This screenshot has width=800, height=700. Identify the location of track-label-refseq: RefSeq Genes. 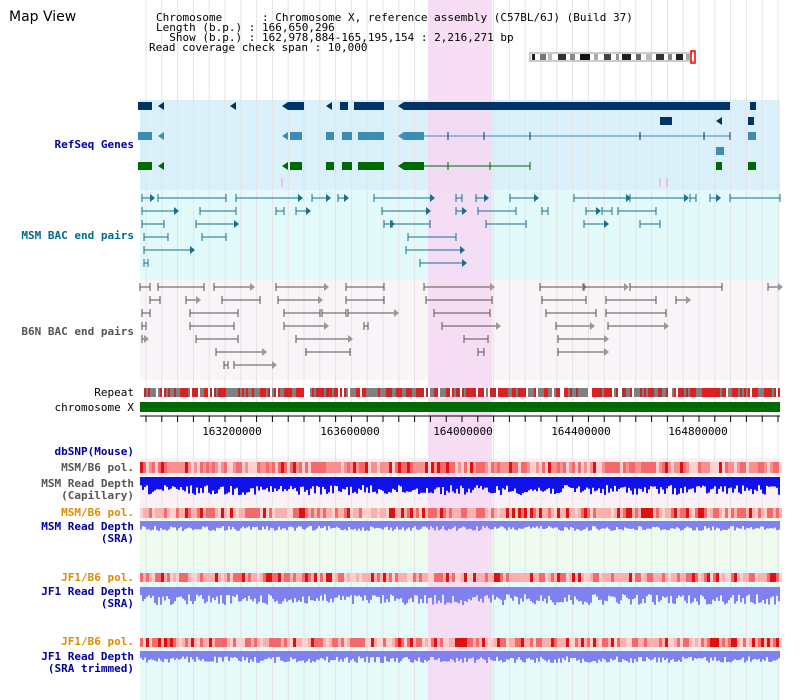
(94, 144).